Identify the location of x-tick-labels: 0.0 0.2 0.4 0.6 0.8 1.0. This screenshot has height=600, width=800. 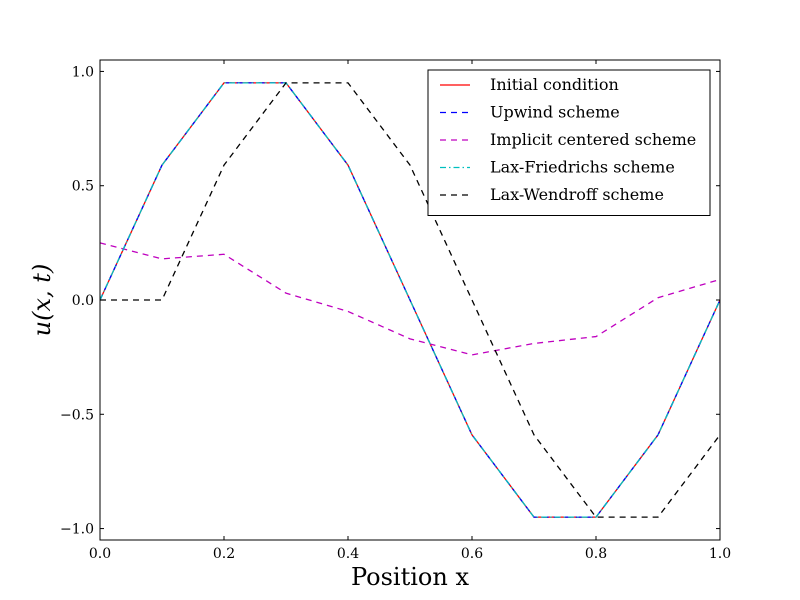
(410, 554).